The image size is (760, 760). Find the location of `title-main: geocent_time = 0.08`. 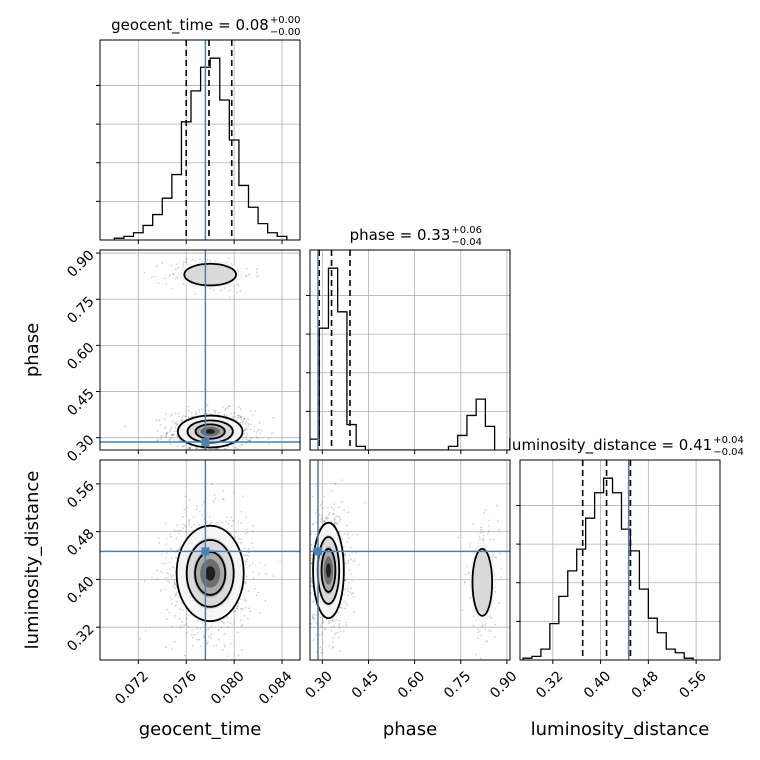

title-main: geocent_time = 0.08 is located at coordinates (190, 25).